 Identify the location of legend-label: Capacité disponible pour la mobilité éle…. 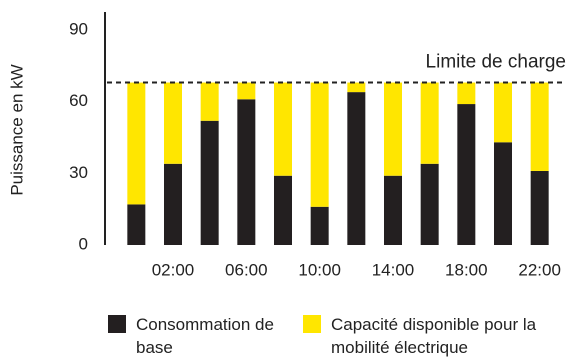
(434, 336).